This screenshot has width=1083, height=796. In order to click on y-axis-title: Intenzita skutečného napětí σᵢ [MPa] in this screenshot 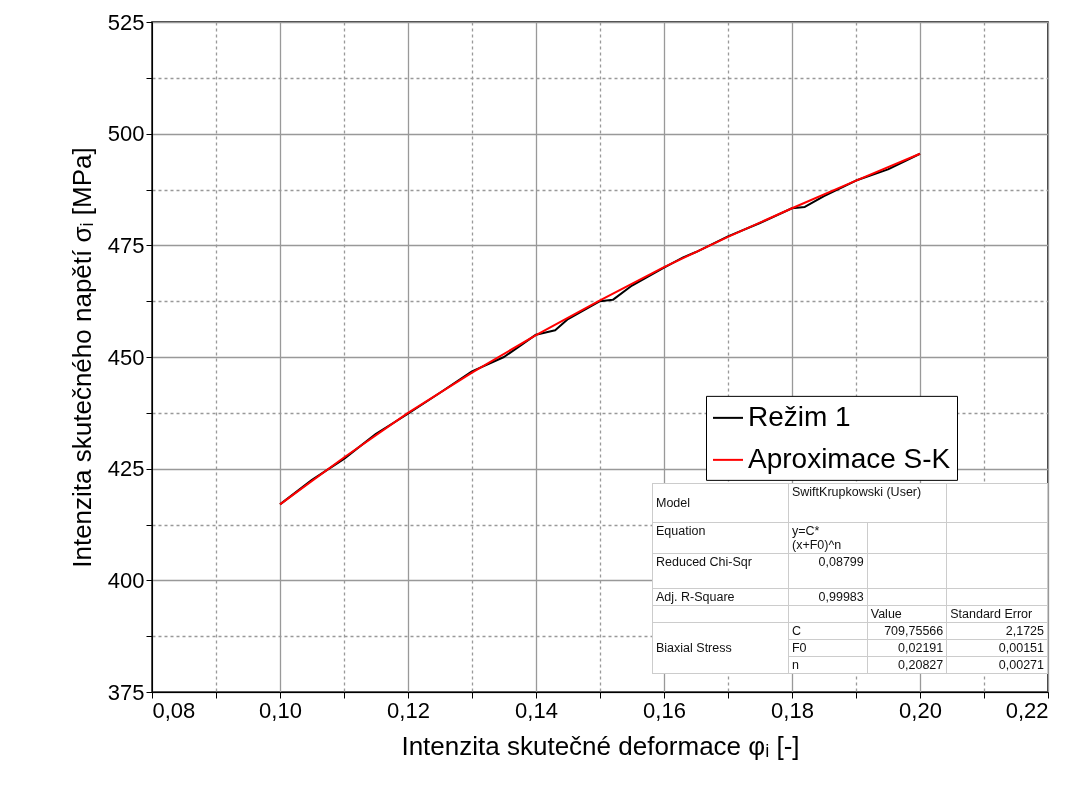, I will do `click(81, 357)`.